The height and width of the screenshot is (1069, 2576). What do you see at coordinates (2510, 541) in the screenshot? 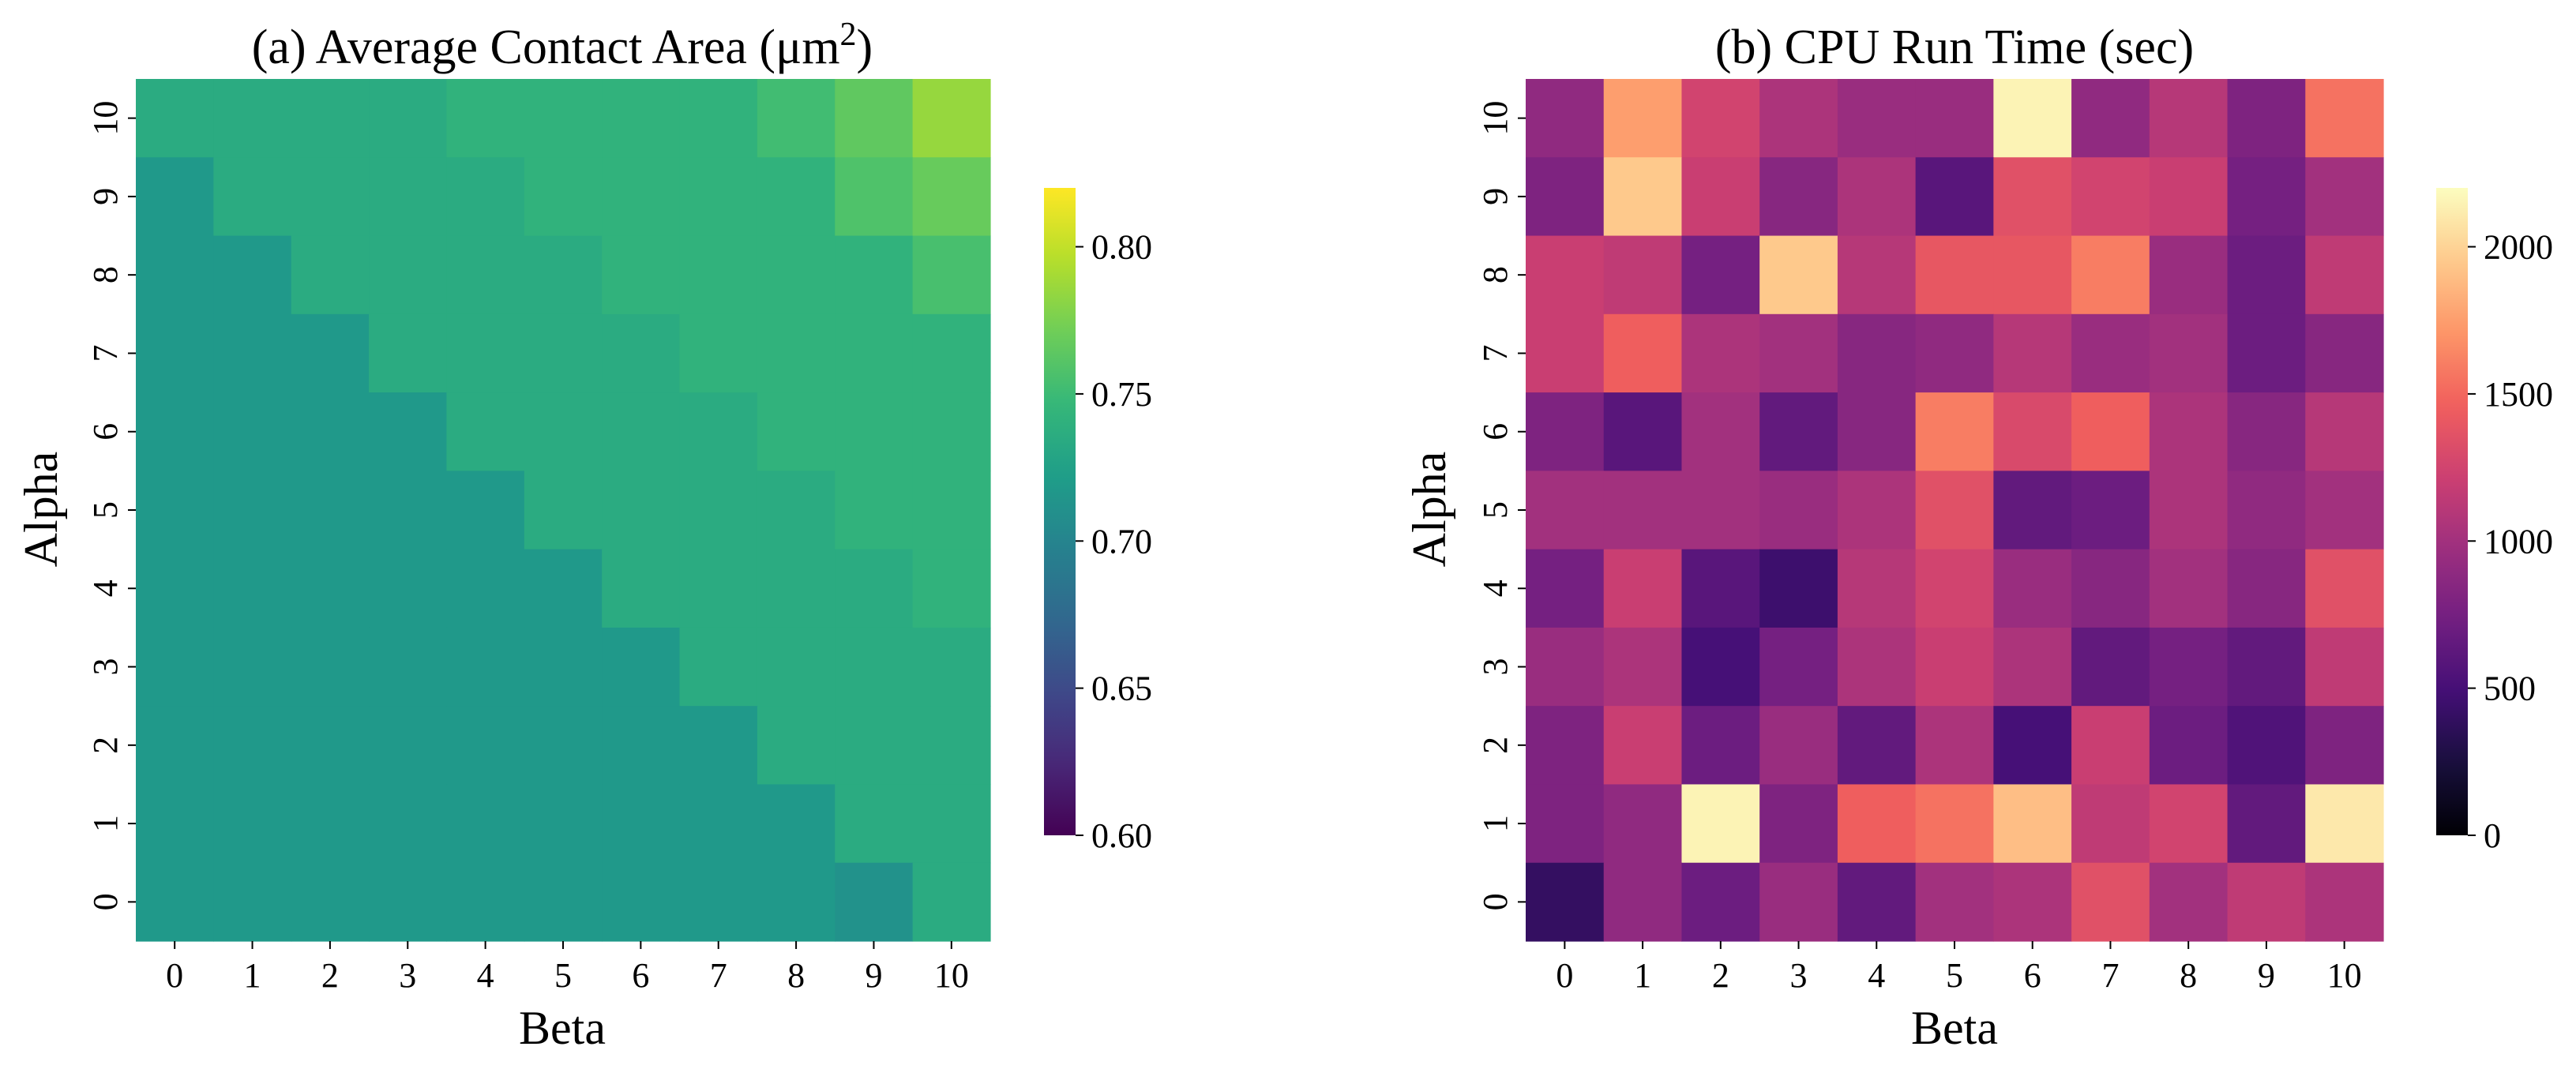
I see `panel-b-colorbar-ticks: 0 500 1000 1500 2000` at bounding box center [2510, 541].